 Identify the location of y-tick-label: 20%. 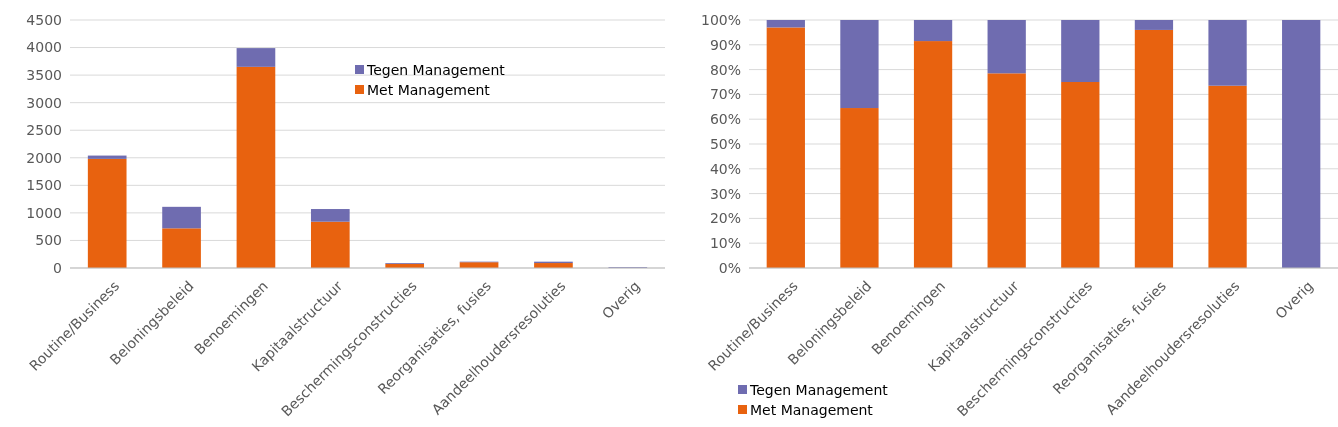
(725, 218).